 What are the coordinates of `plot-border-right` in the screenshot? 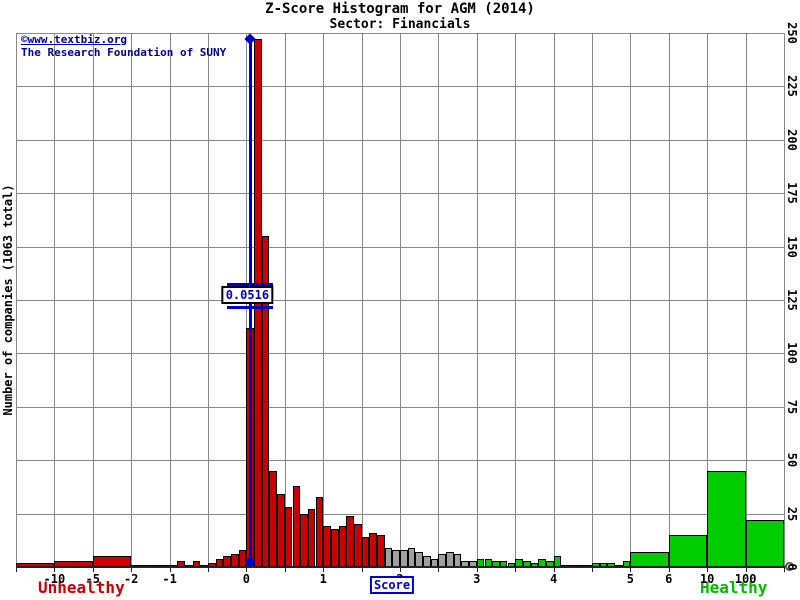 It's located at (784, 300).